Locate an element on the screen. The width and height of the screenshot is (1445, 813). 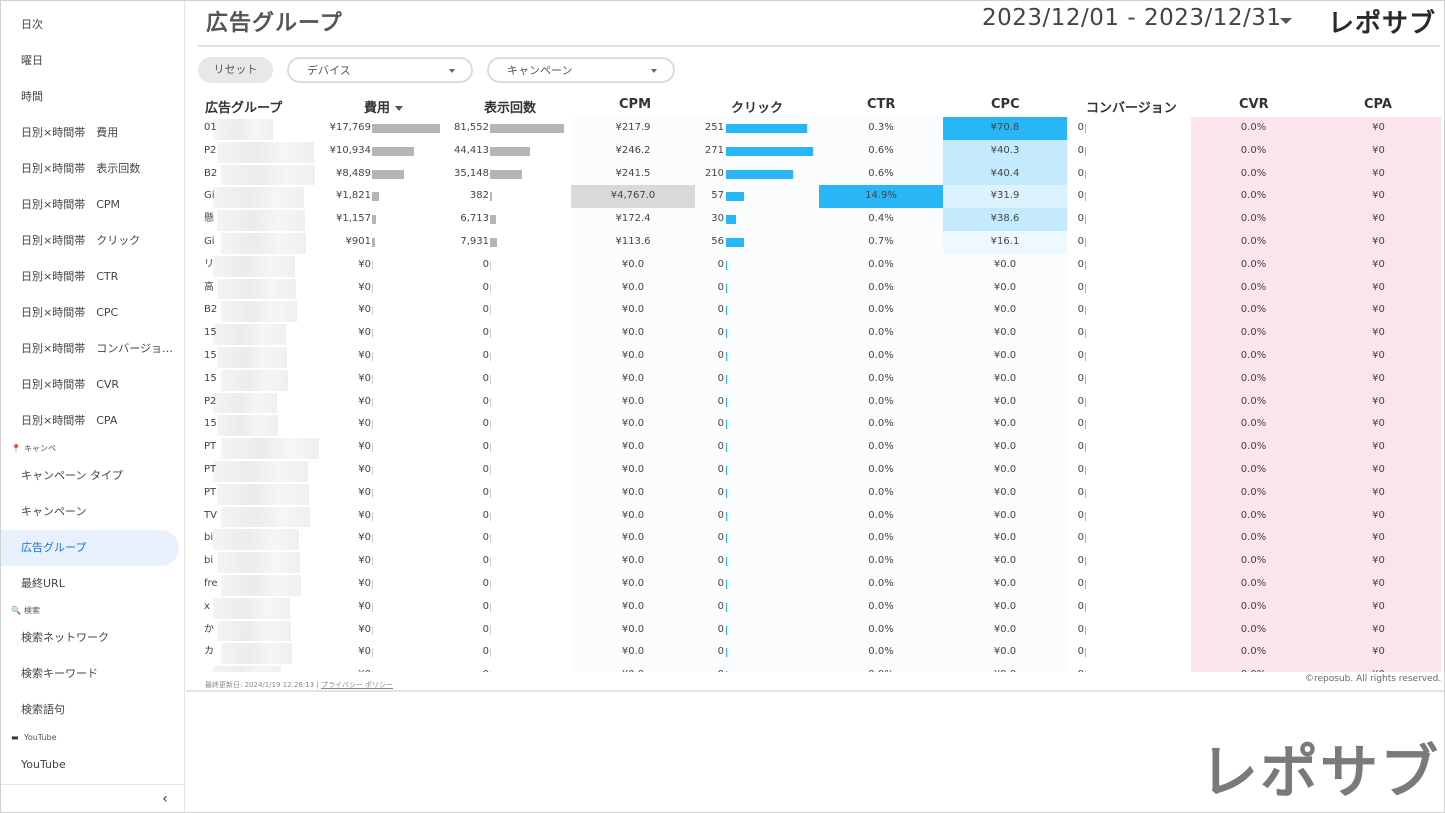
device-dropdown-label: デバイス is located at coordinates (329, 70).